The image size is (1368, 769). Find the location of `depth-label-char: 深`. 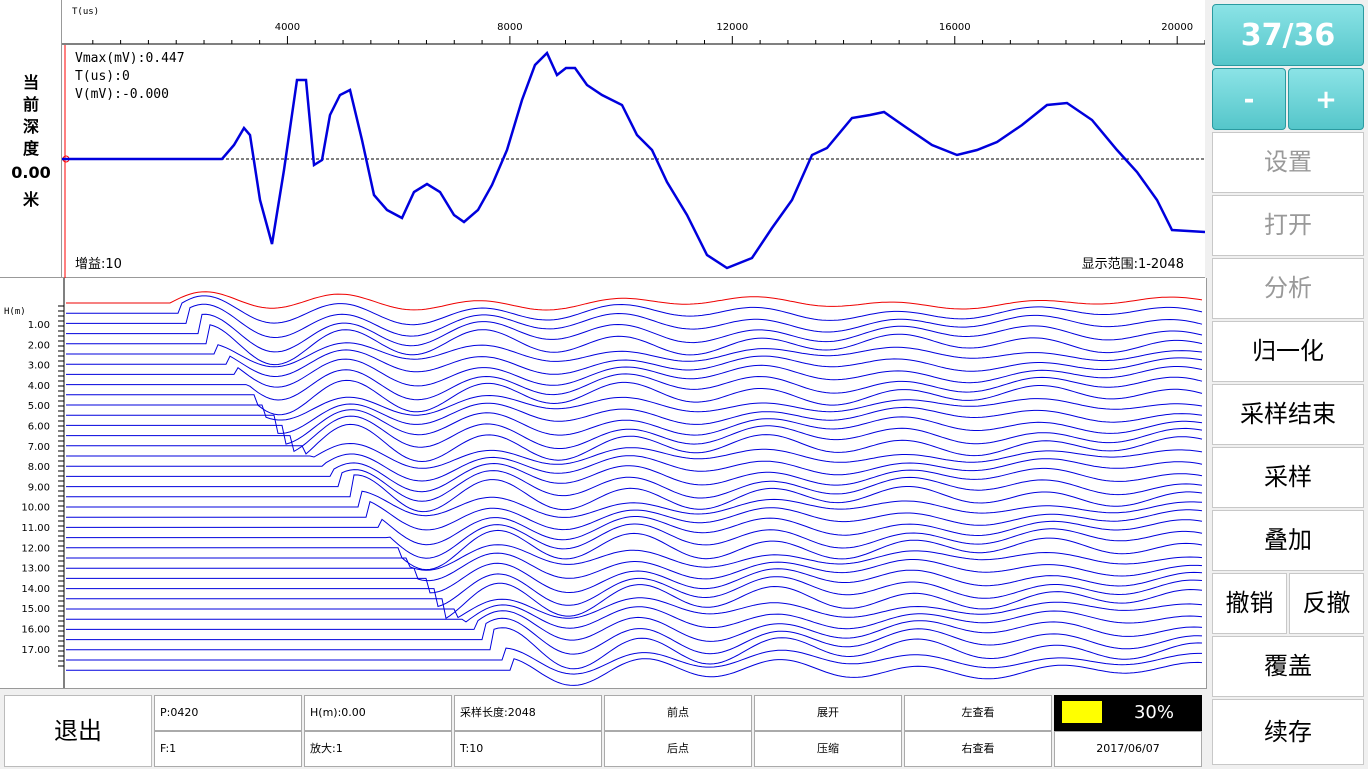

depth-label-char: 深 is located at coordinates (30, 126).